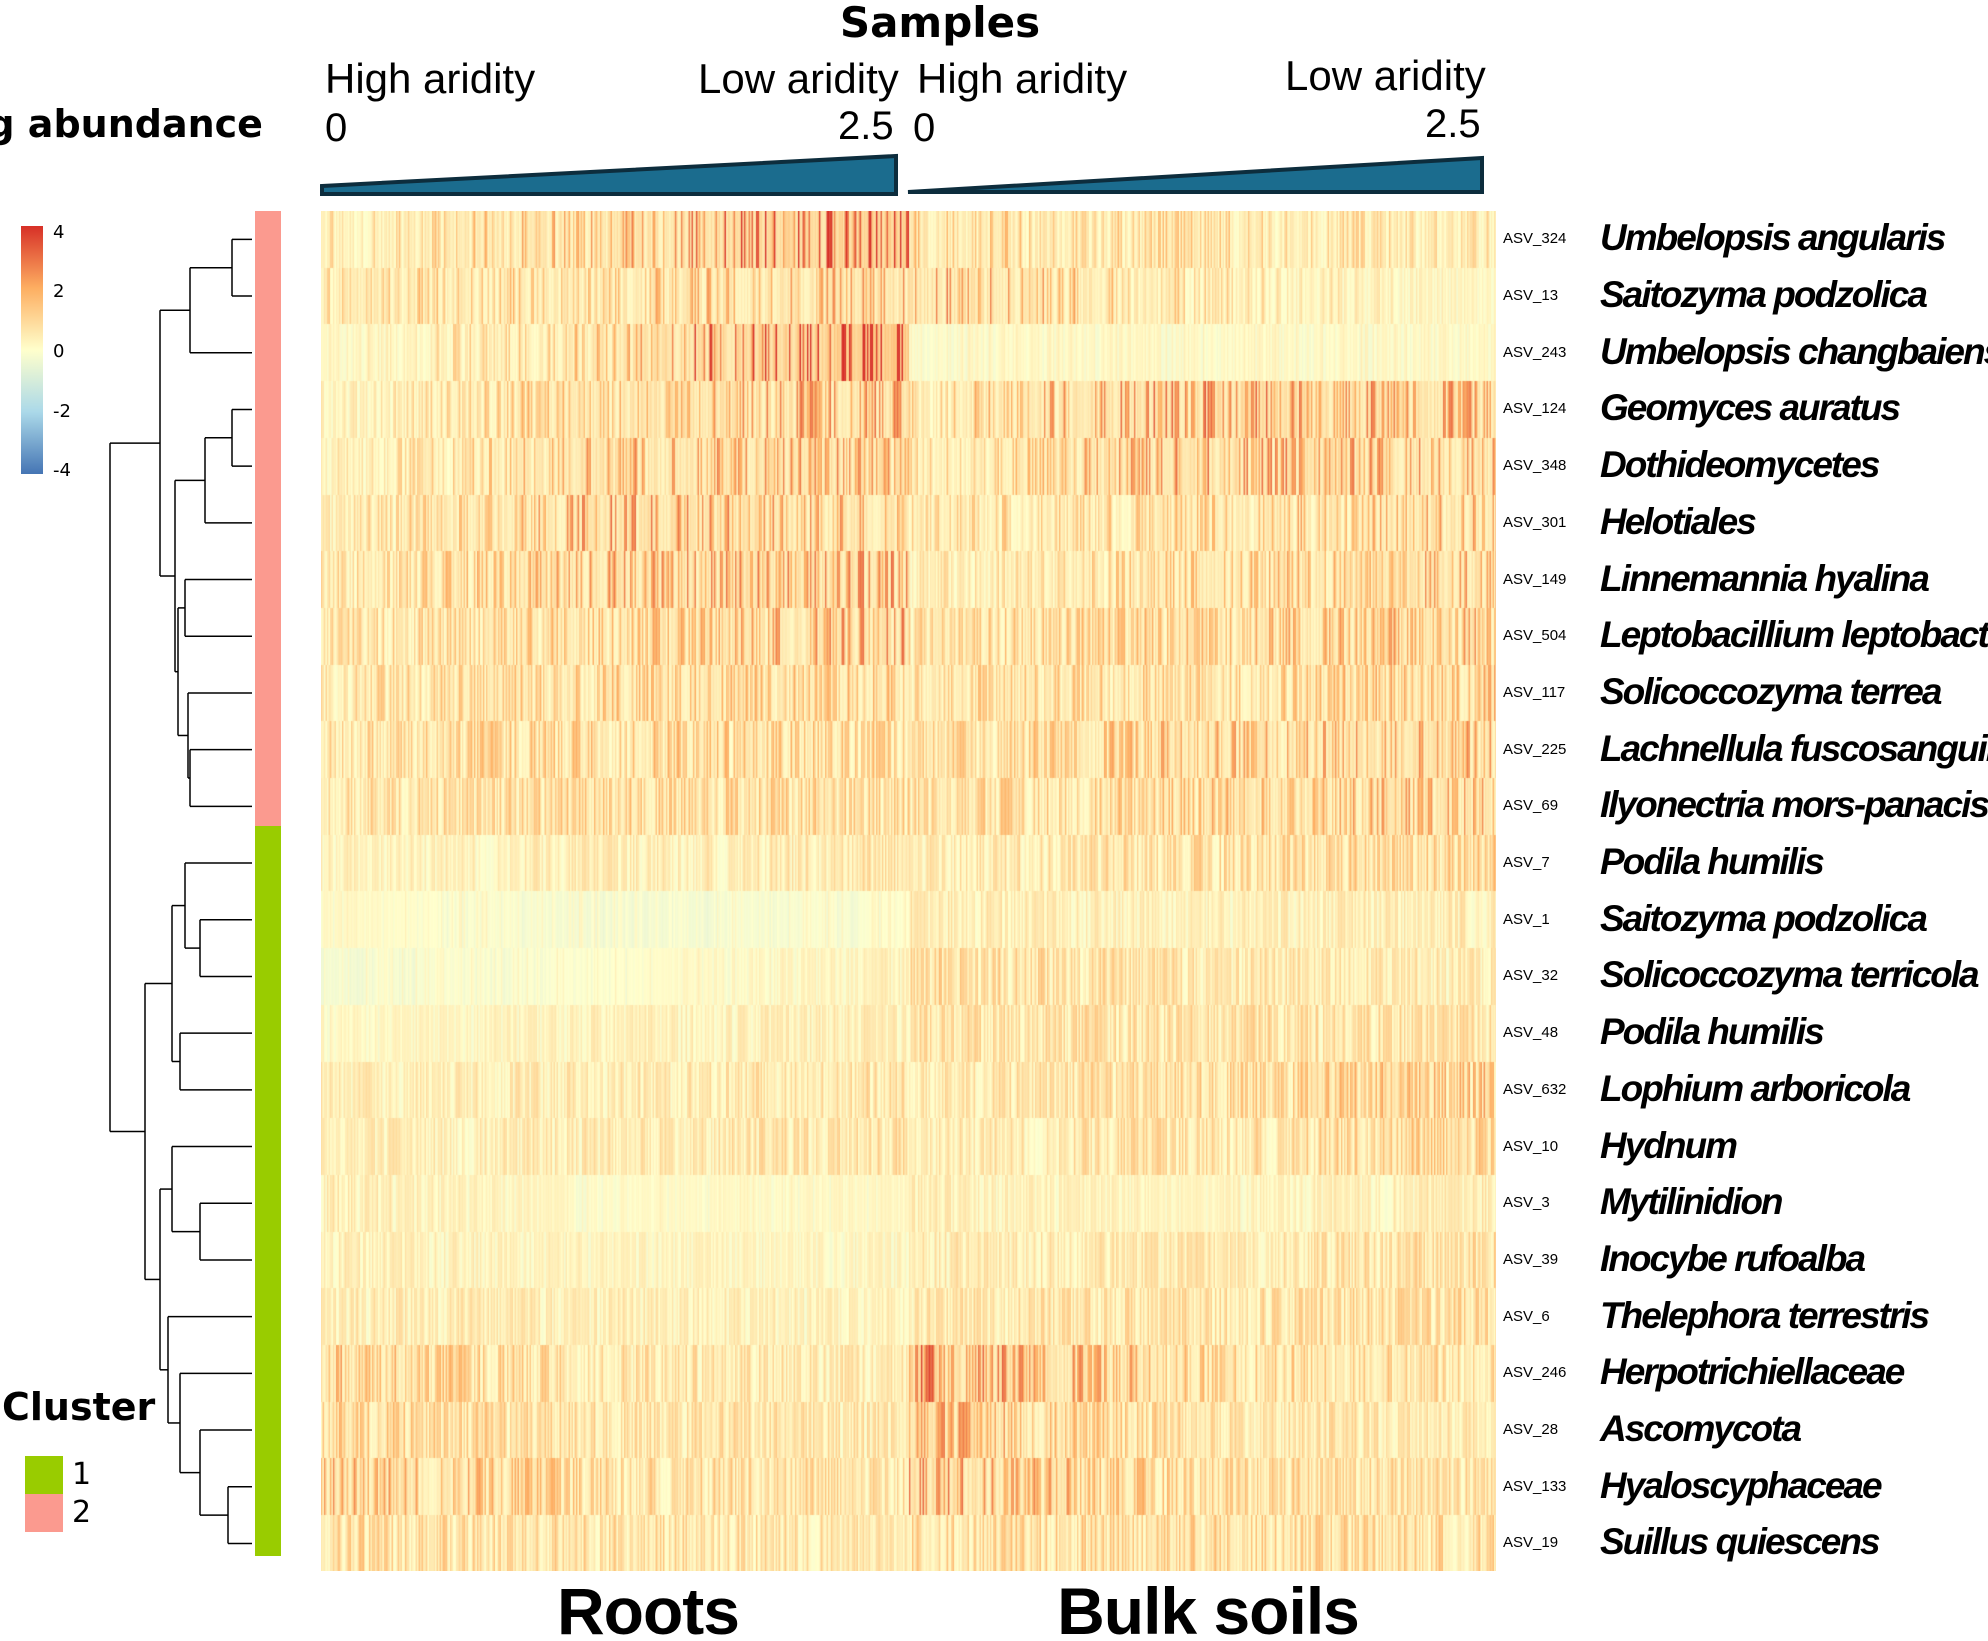 This screenshot has width=1988, height=1641. What do you see at coordinates (1535, 579) in the screenshot?
I see `row-asv-label: ASV_149` at bounding box center [1535, 579].